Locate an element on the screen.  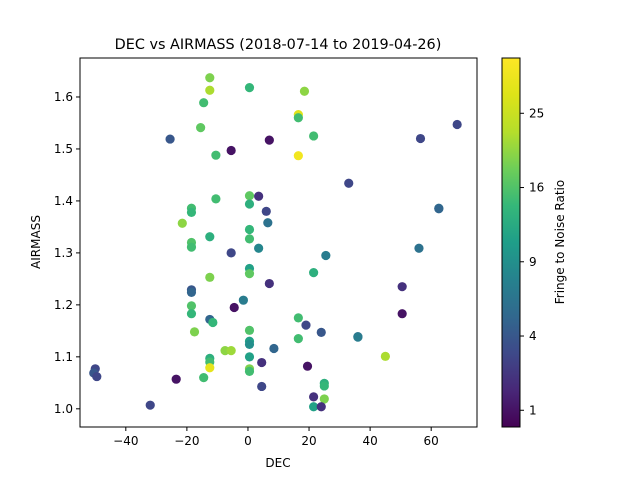
y-tick-label: 1.1 is located at coordinates (63, 357).